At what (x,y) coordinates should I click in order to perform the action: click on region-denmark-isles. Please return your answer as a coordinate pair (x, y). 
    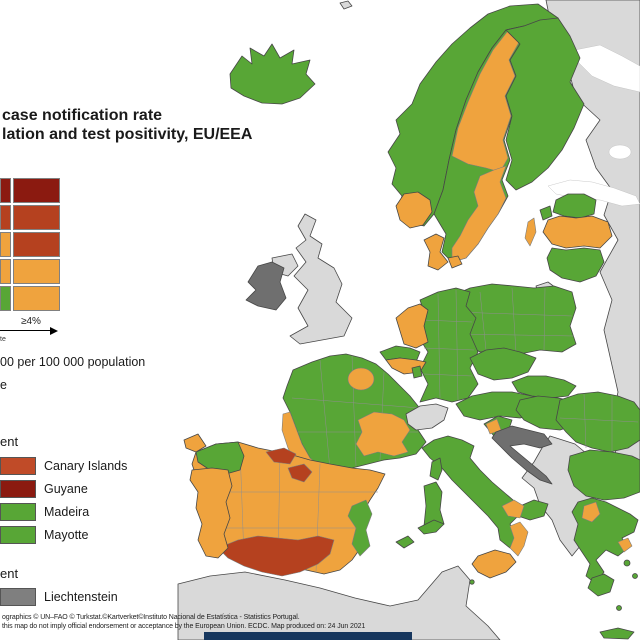
    Looking at the image, I should click on (455, 262).